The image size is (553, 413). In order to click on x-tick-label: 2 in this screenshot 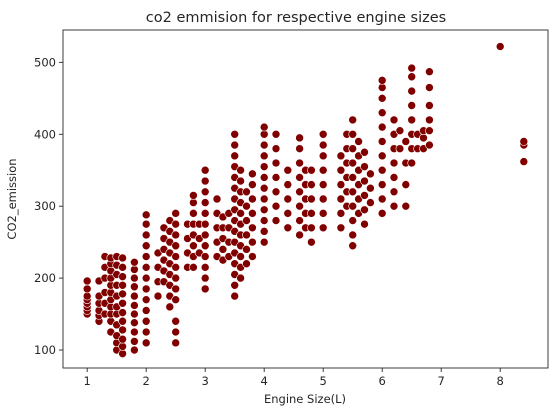, I will do `click(146, 381)`.